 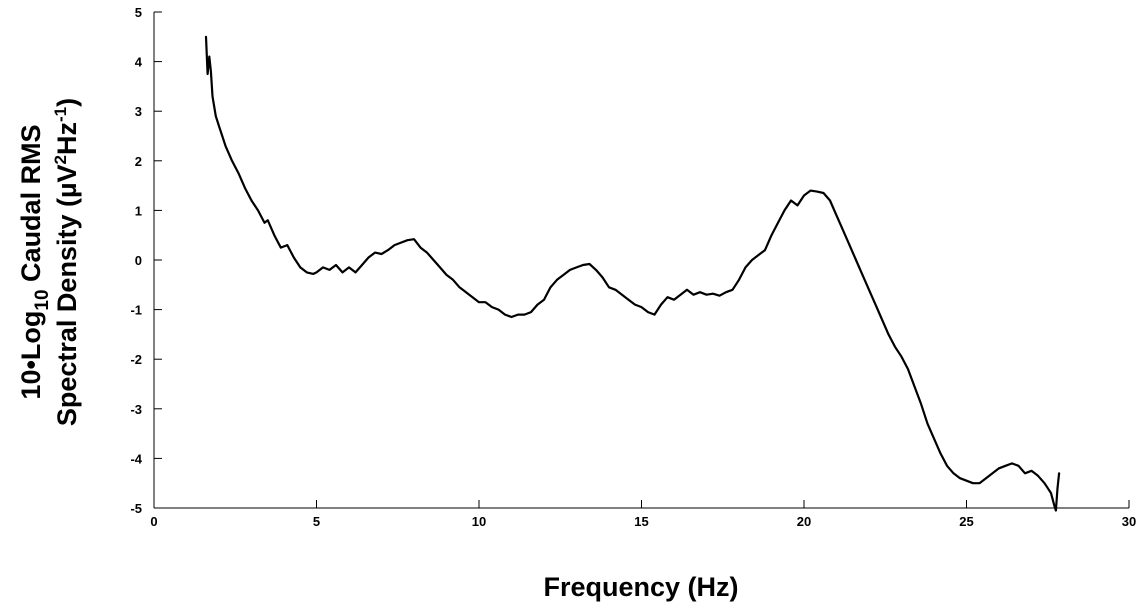 What do you see at coordinates (640, 587) in the screenshot?
I see `x-axis-title: Frequency (Hz)` at bounding box center [640, 587].